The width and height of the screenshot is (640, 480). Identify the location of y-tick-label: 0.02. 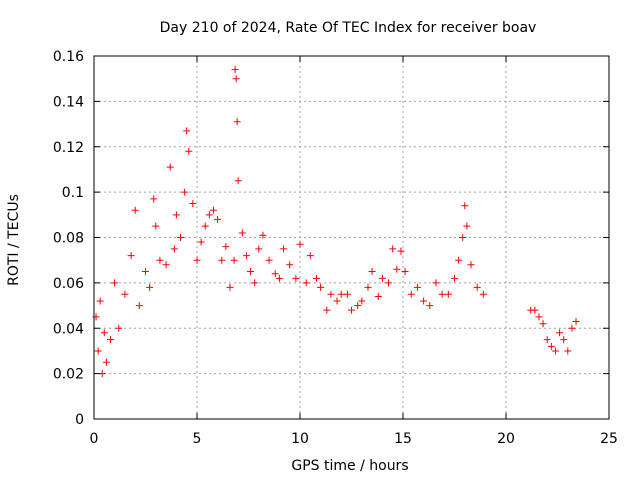
(68, 375).